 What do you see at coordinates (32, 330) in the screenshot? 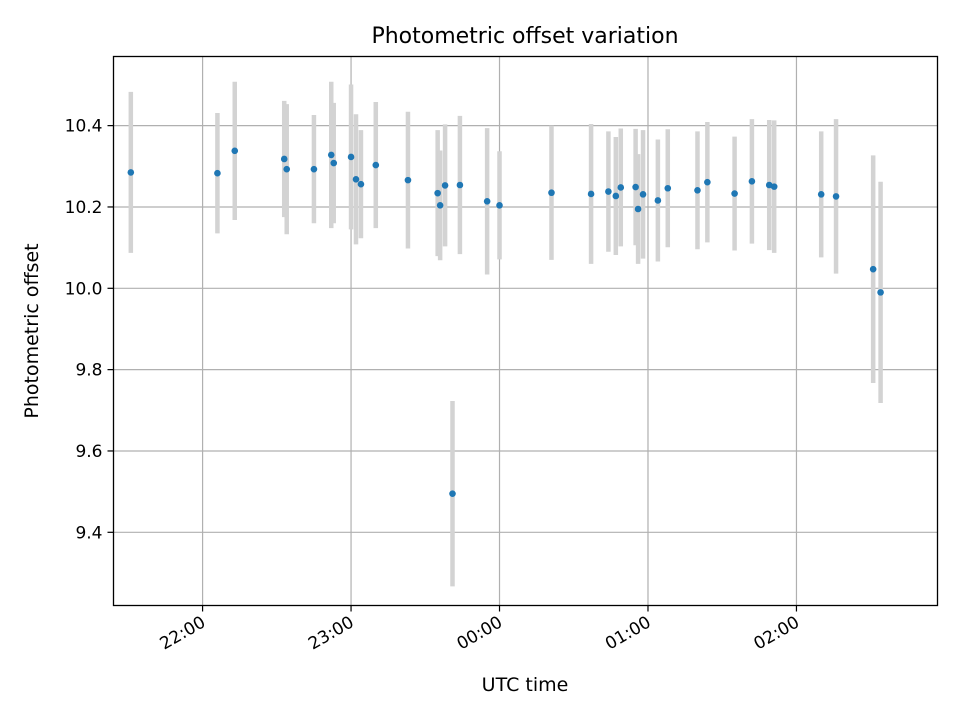
I see `y-axis-label: Photometric offset` at bounding box center [32, 330].